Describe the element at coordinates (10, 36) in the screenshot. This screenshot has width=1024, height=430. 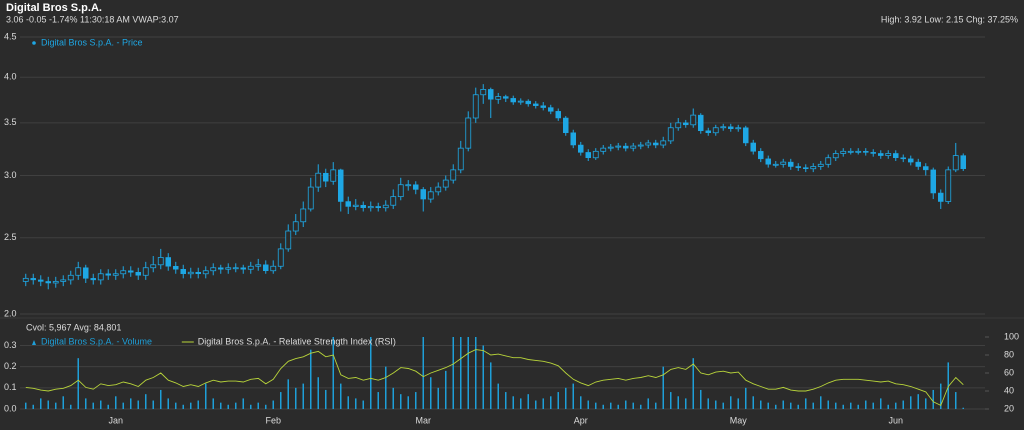
I see `y-tick-label: 4.5` at that location.